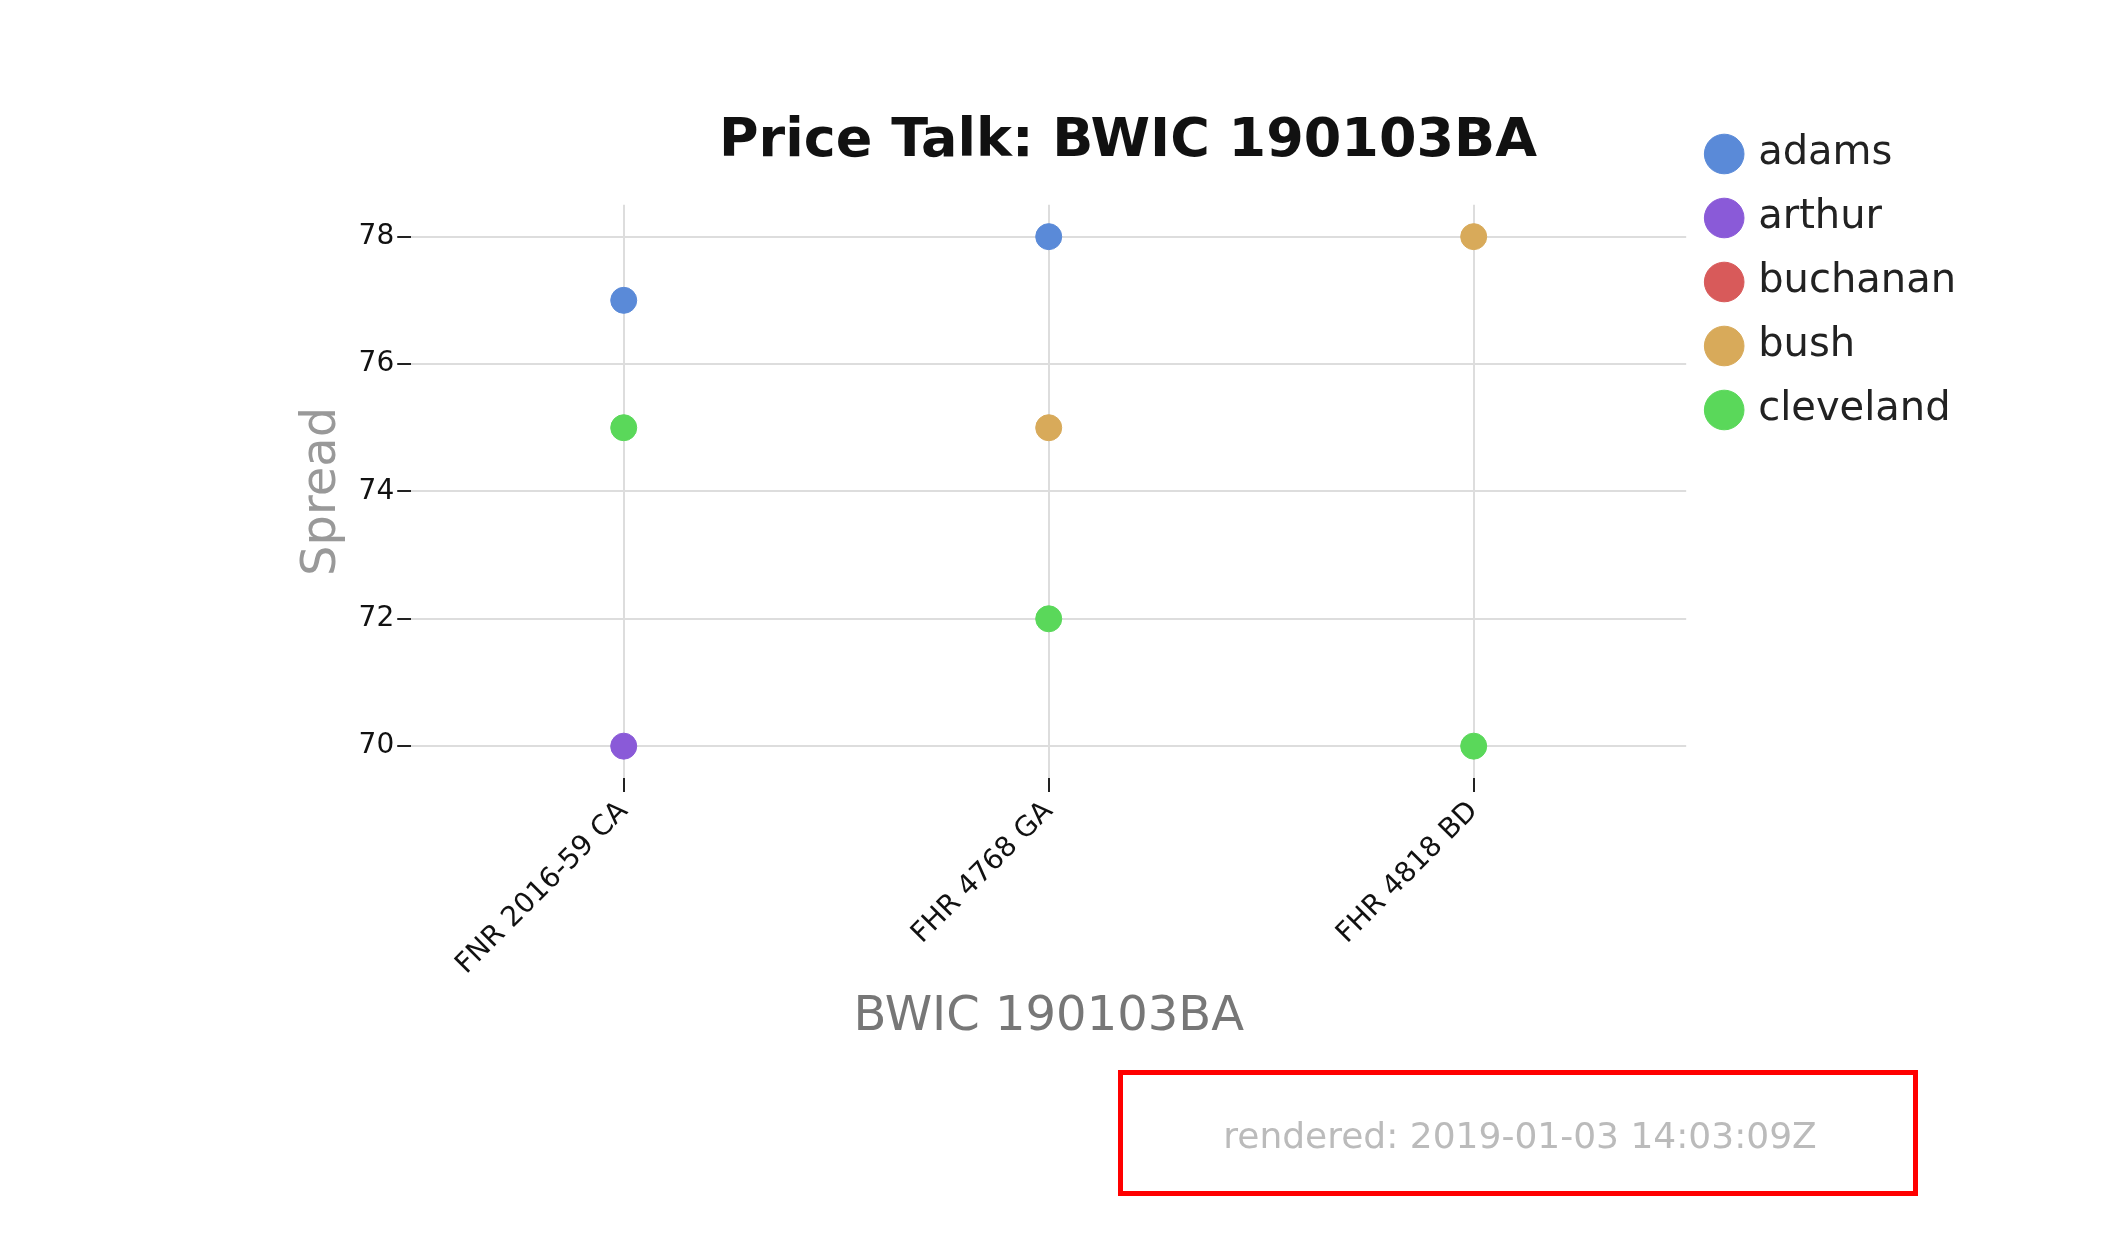 This screenshot has width=2126, height=1257. I want to click on y-tick-label: 78, so click(376, 234).